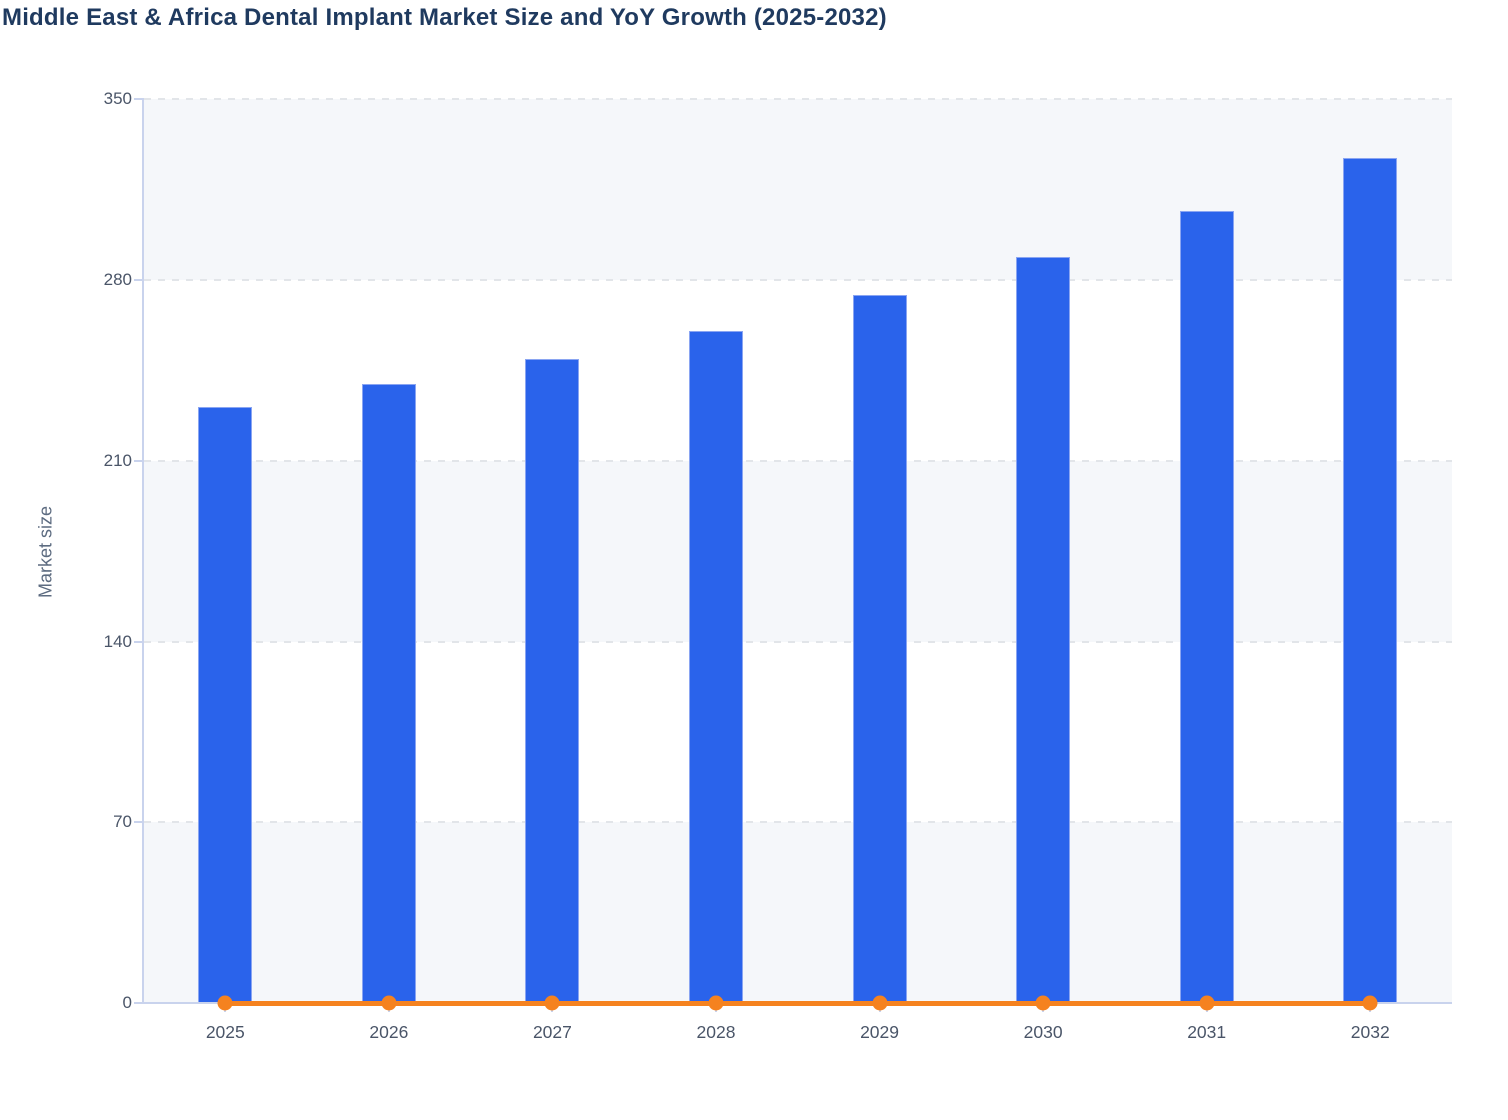 The width and height of the screenshot is (1508, 1120). Describe the element at coordinates (1043, 630) in the screenshot. I see `bar-2030` at that location.